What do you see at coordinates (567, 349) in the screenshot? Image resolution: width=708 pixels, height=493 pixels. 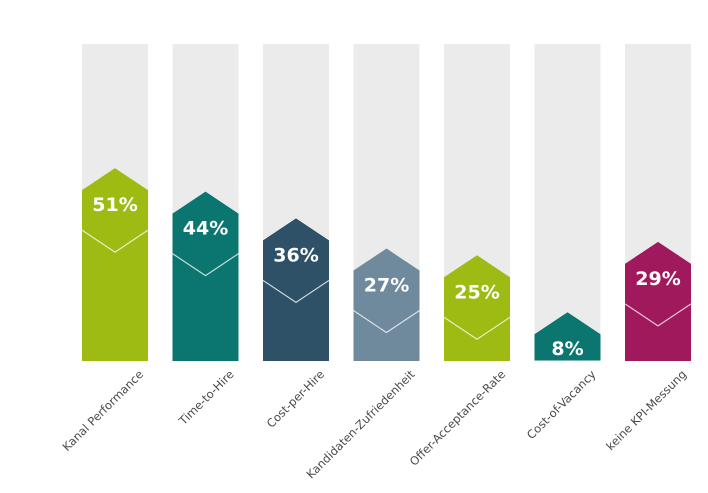 I see `value-label: 8%` at bounding box center [567, 349].